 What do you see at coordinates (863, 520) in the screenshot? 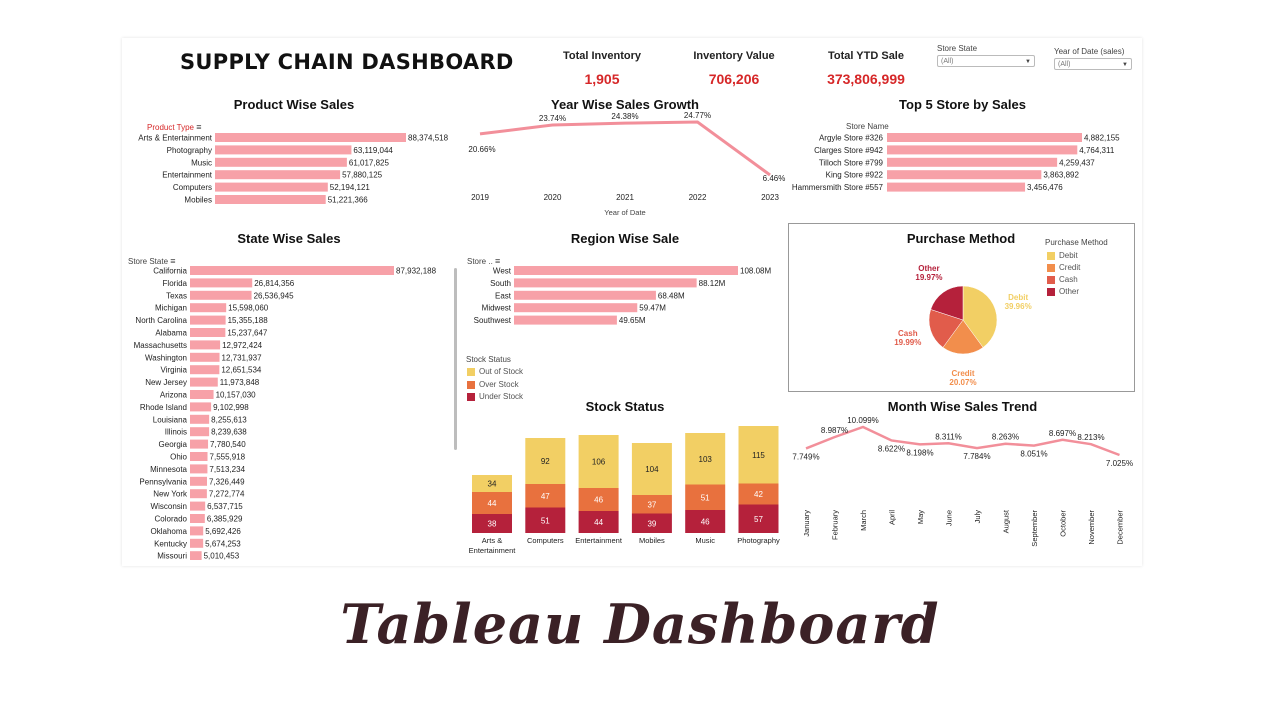
I see `x-tick-label: March` at bounding box center [863, 520].